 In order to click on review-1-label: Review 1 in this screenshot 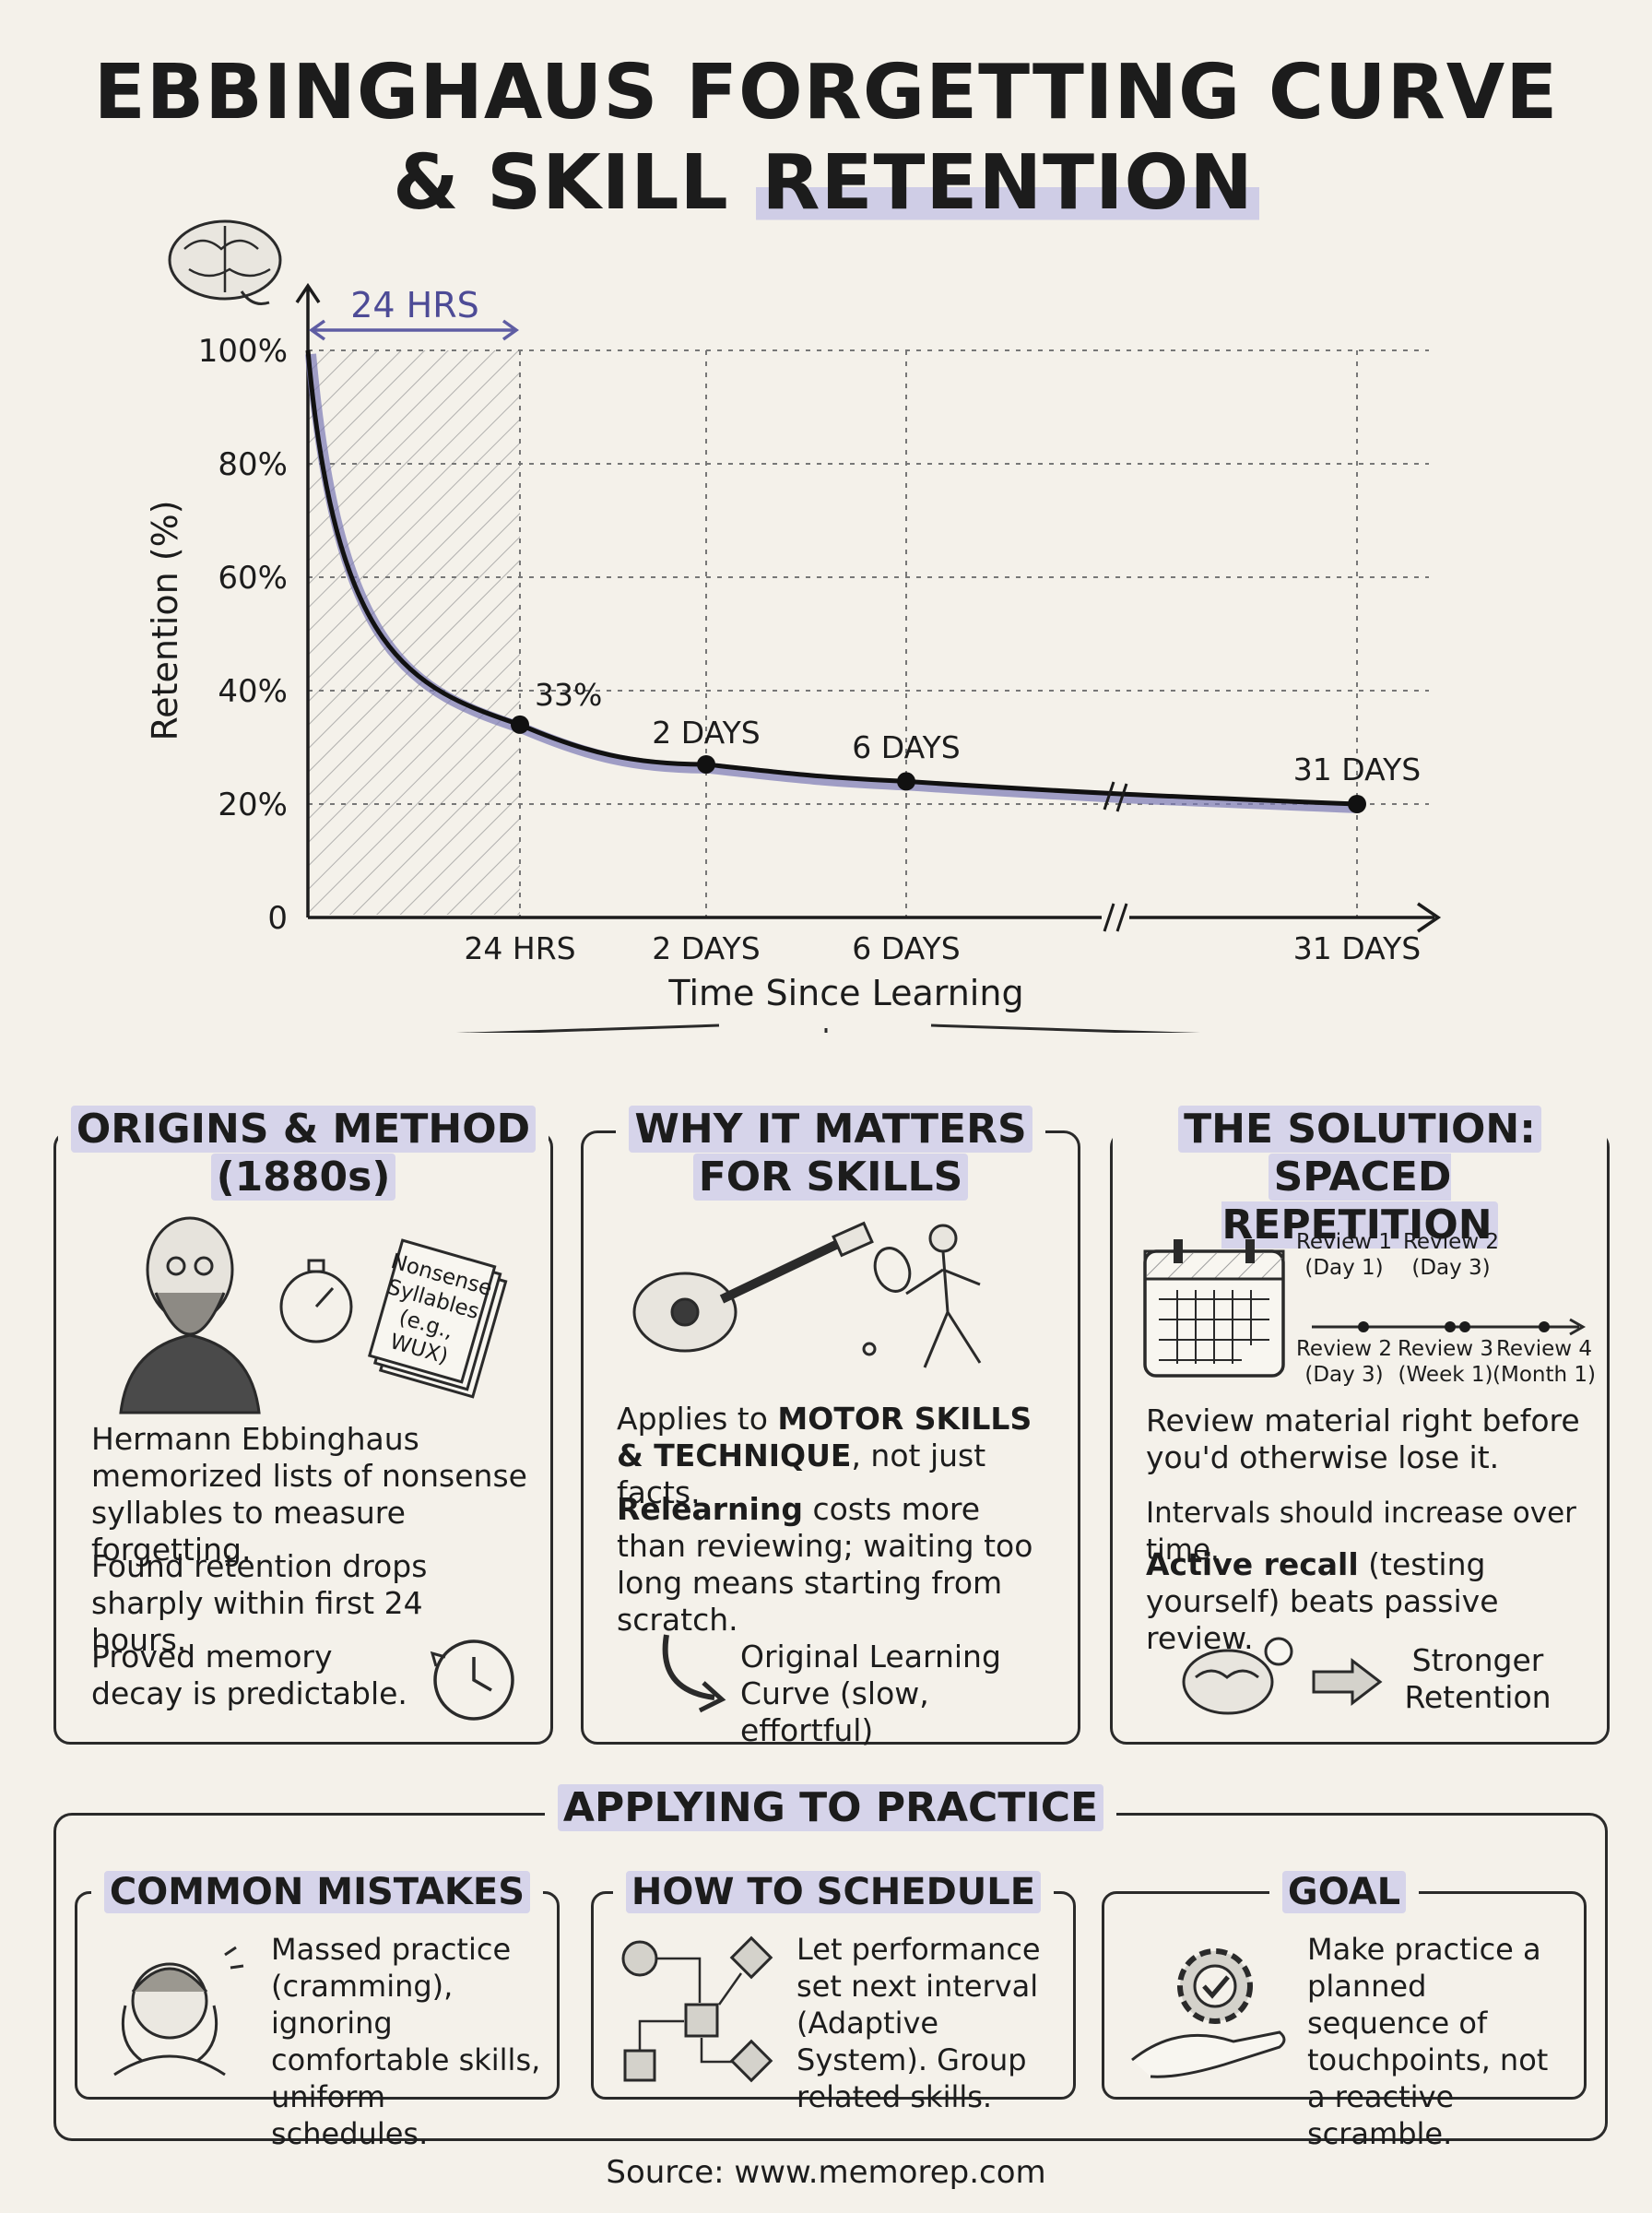, I will do `click(1343, 1242)`.